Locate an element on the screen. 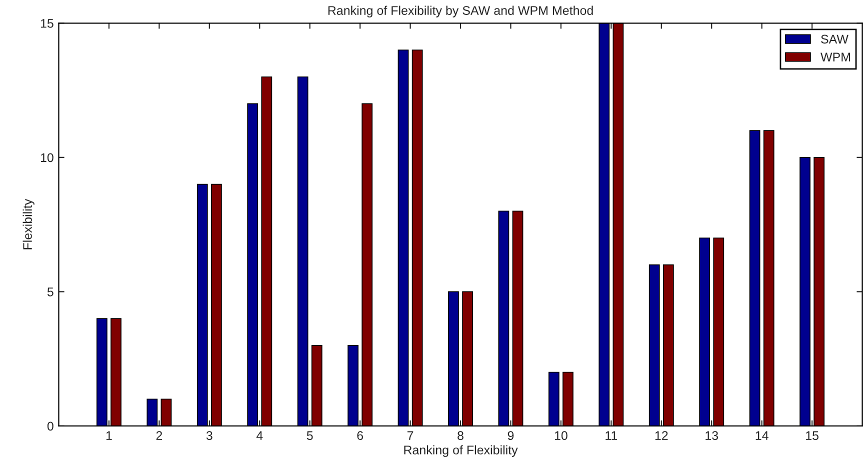 The width and height of the screenshot is (864, 463). x-tick-label: 8 is located at coordinates (461, 435).